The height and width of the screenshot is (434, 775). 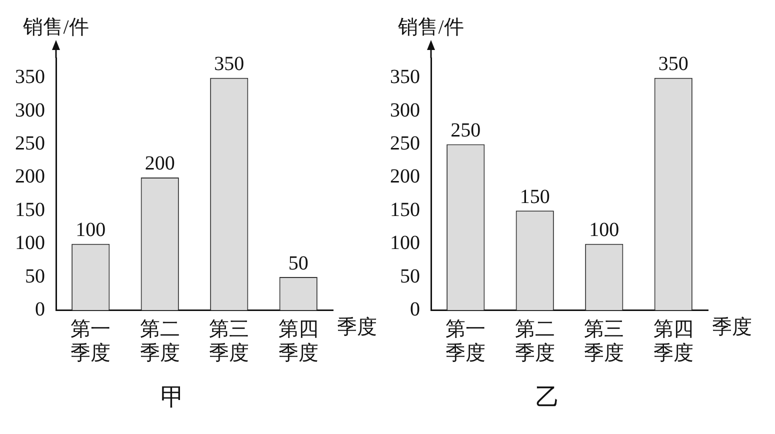 I want to click on text: 乙, so click(x=548, y=397).